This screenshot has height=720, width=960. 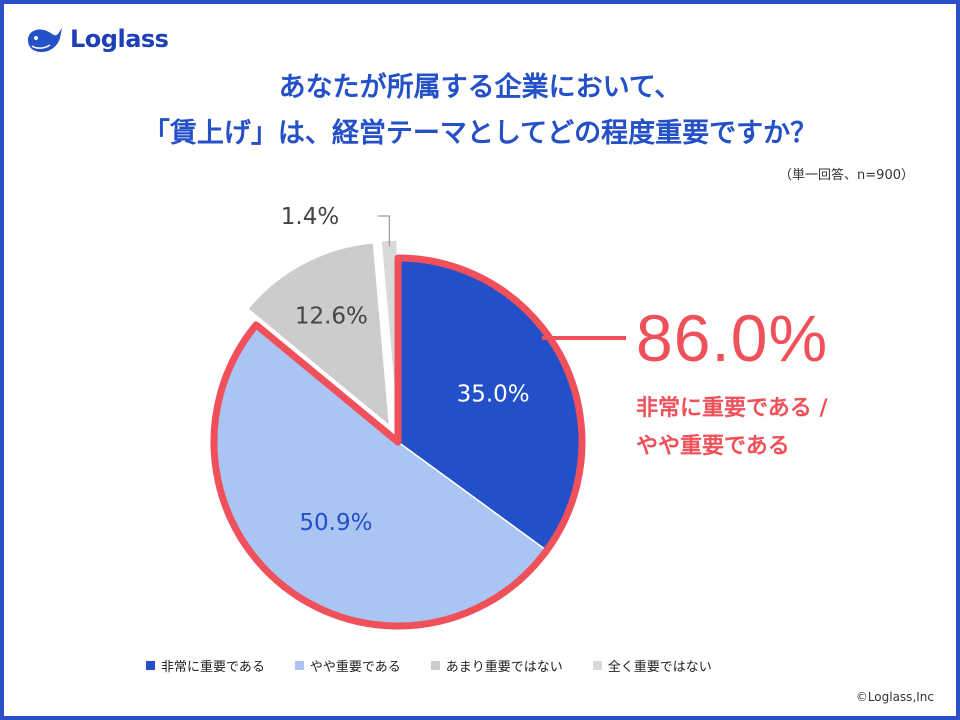 I want to click on legend-label-3: あまり重要ではない, so click(x=504, y=667).